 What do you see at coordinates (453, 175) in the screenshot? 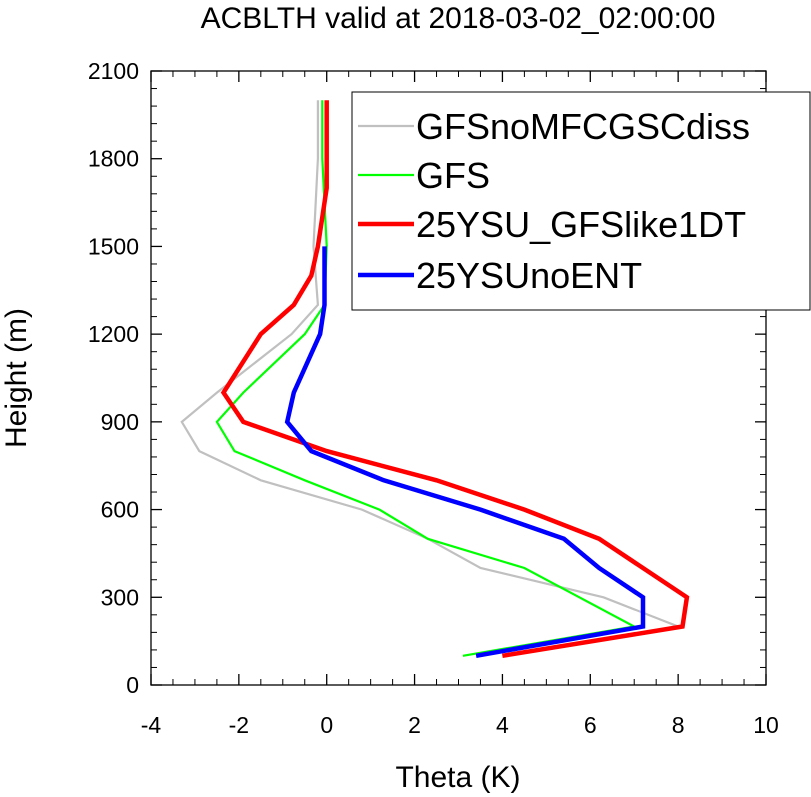
I see `legend-label: GFS` at bounding box center [453, 175].